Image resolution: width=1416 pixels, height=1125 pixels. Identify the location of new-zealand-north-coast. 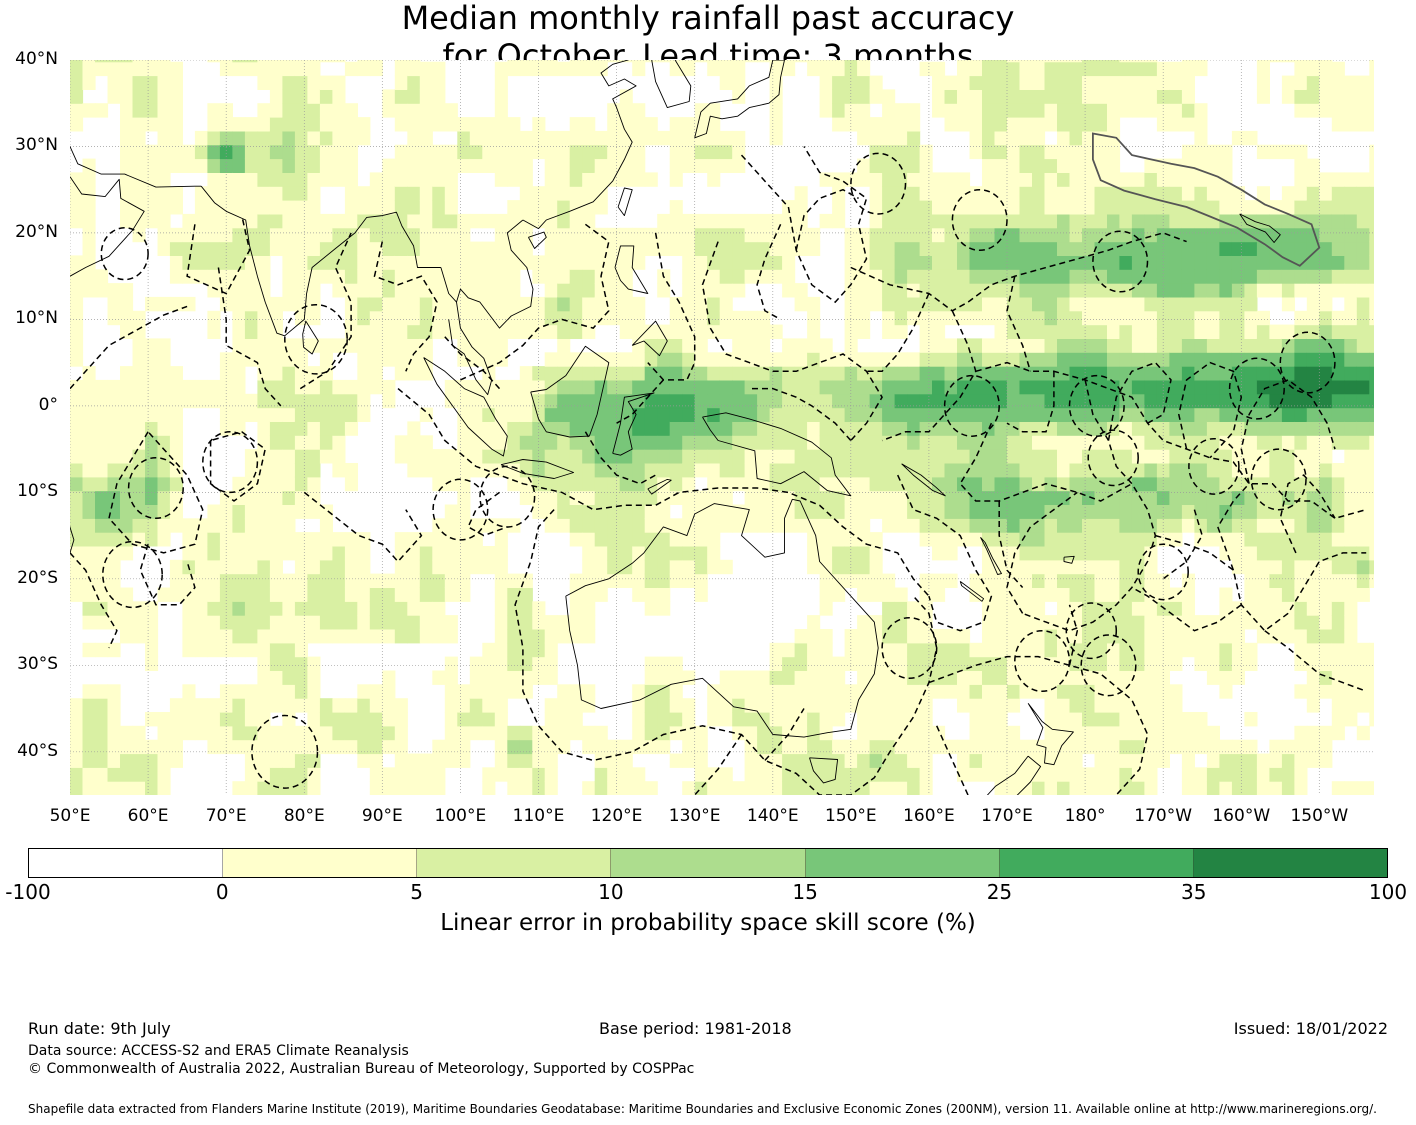
(1050, 734).